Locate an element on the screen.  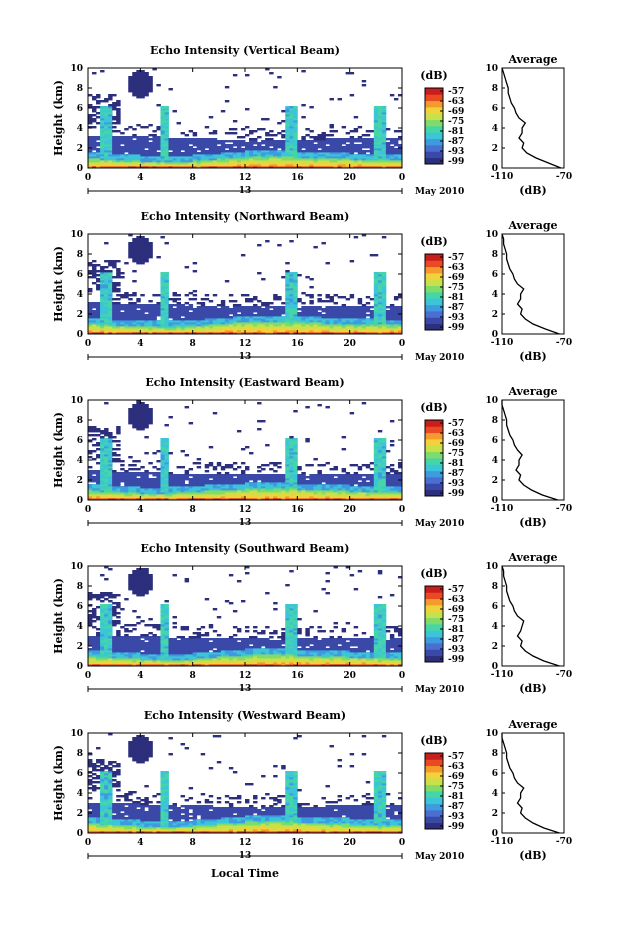
colorbar-tick-label: -63 is located at coordinates (456, 434).